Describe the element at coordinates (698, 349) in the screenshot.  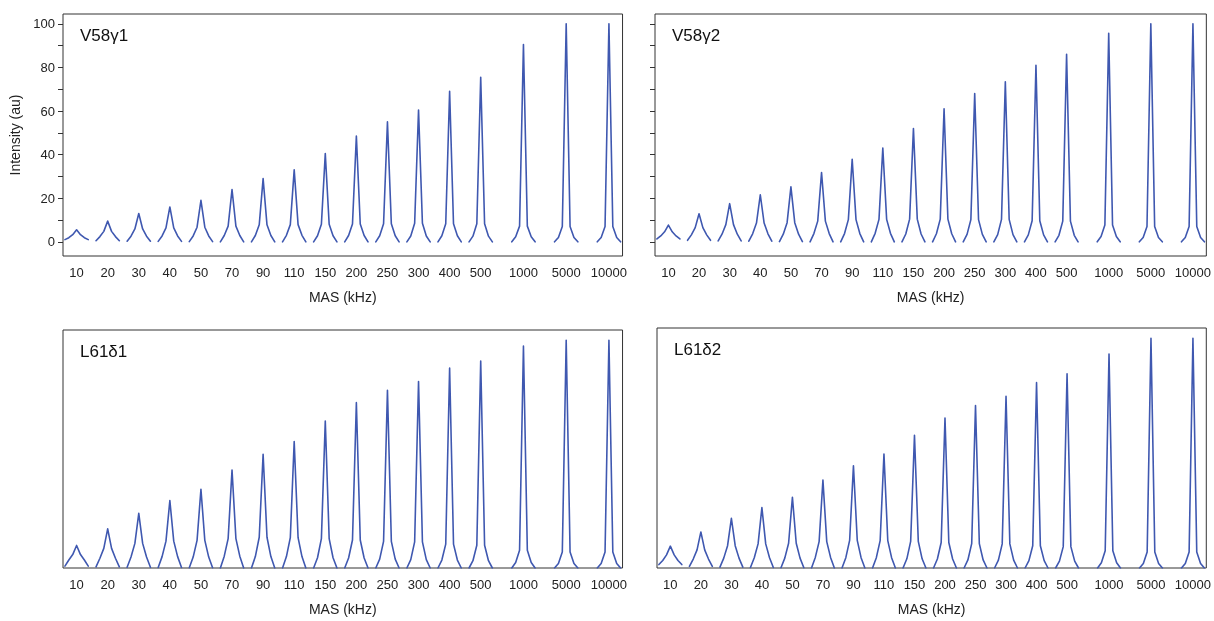
I see `chart-title: L61δ2` at that location.